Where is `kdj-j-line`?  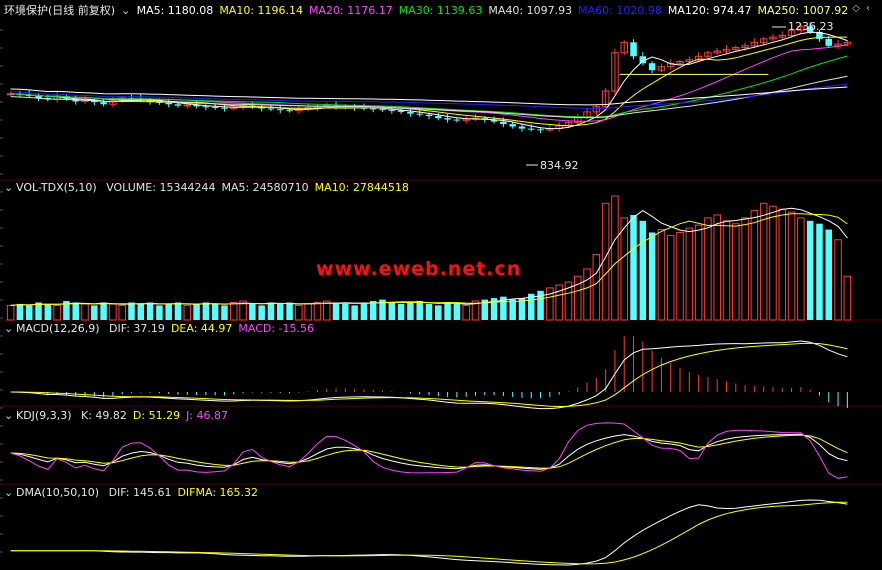
kdj-j-line is located at coordinates (429, 450).